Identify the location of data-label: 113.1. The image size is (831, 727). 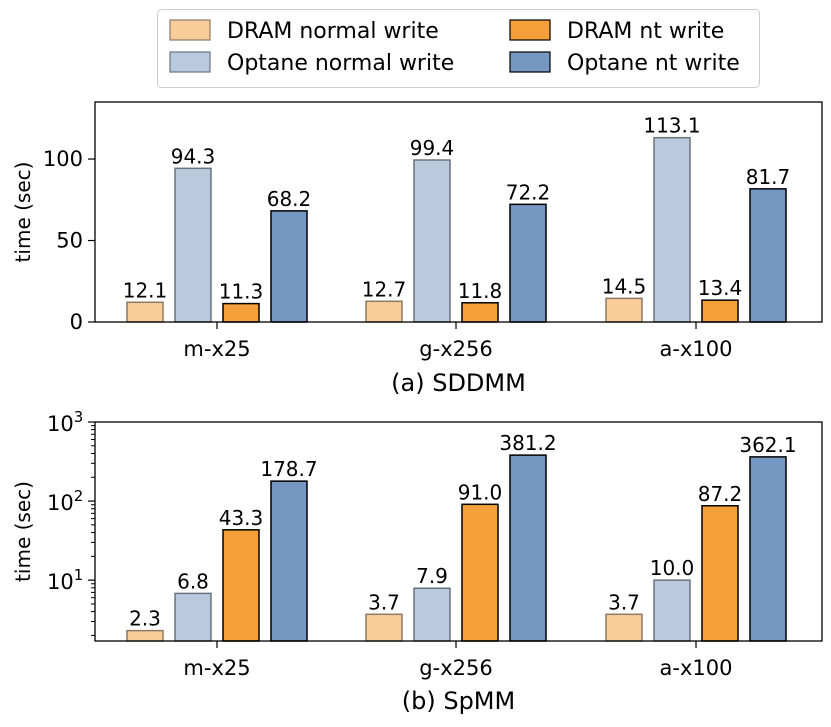
(671, 126).